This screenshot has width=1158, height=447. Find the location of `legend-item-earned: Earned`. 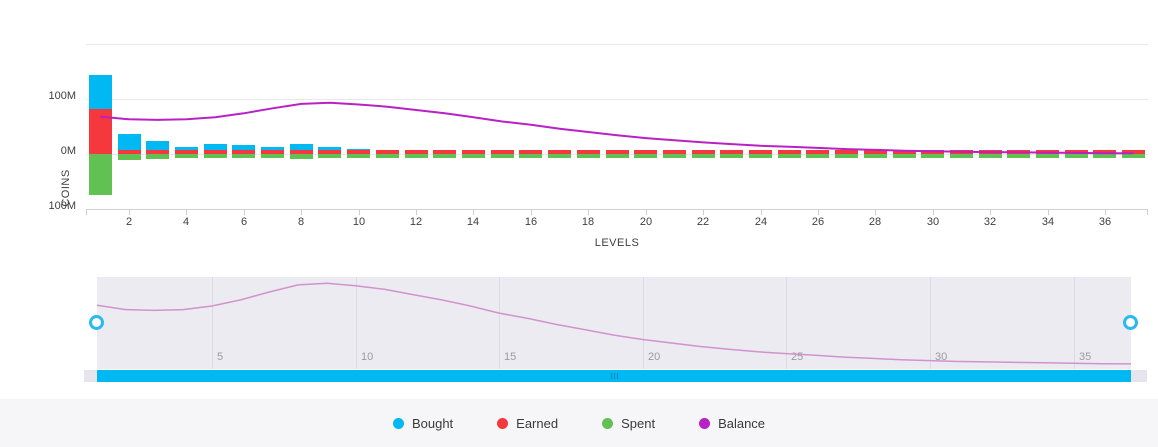

legend-item-earned: Earned is located at coordinates (527, 423).